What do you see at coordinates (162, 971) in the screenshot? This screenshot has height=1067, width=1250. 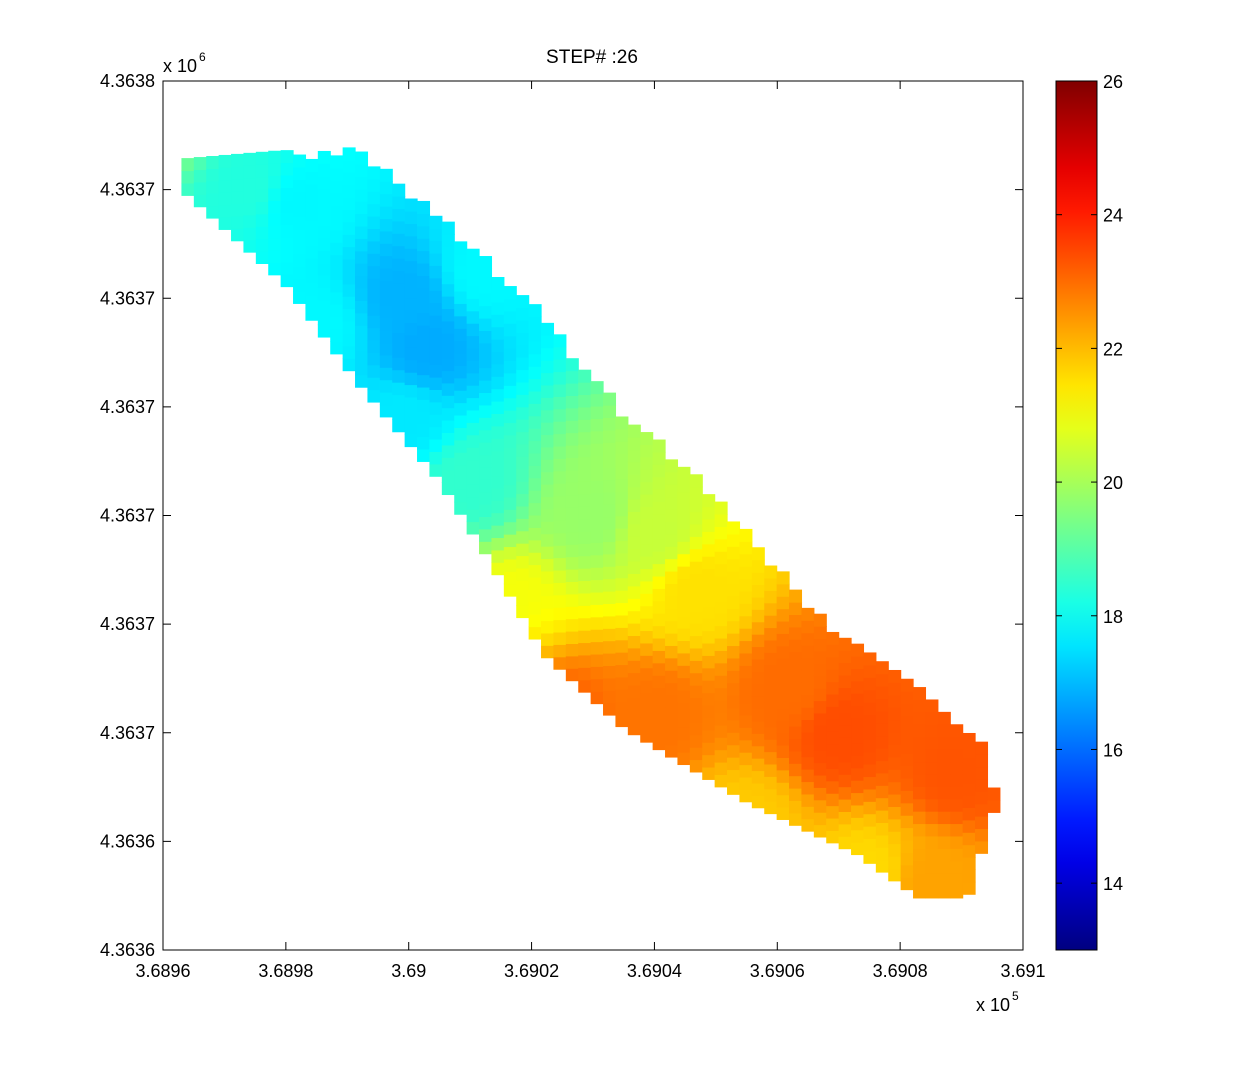 I see `x-tick-label: 3.6896` at bounding box center [162, 971].